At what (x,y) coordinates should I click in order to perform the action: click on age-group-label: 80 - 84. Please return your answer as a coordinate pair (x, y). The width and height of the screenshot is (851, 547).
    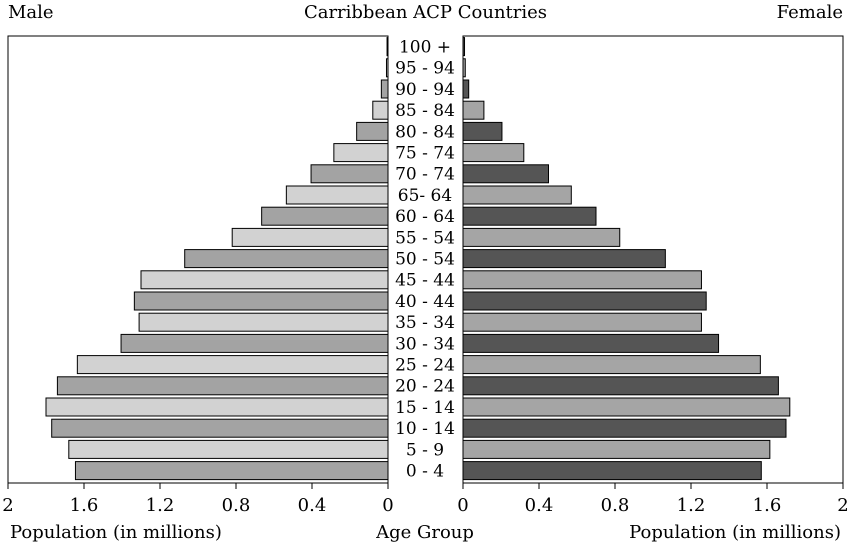
    Looking at the image, I should click on (425, 132).